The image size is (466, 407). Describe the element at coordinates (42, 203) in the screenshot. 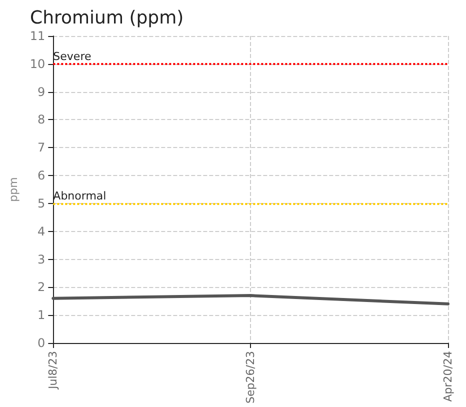

I see `y-tick-label: 5` at that location.